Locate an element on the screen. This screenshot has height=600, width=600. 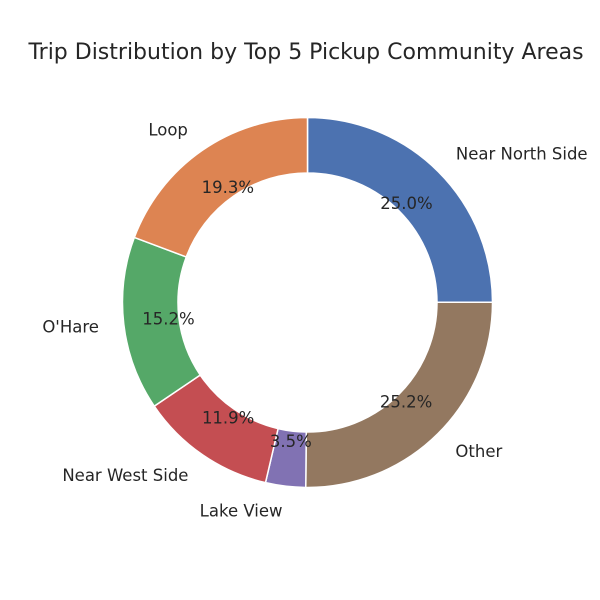
slice-loop is located at coordinates (221, 187).